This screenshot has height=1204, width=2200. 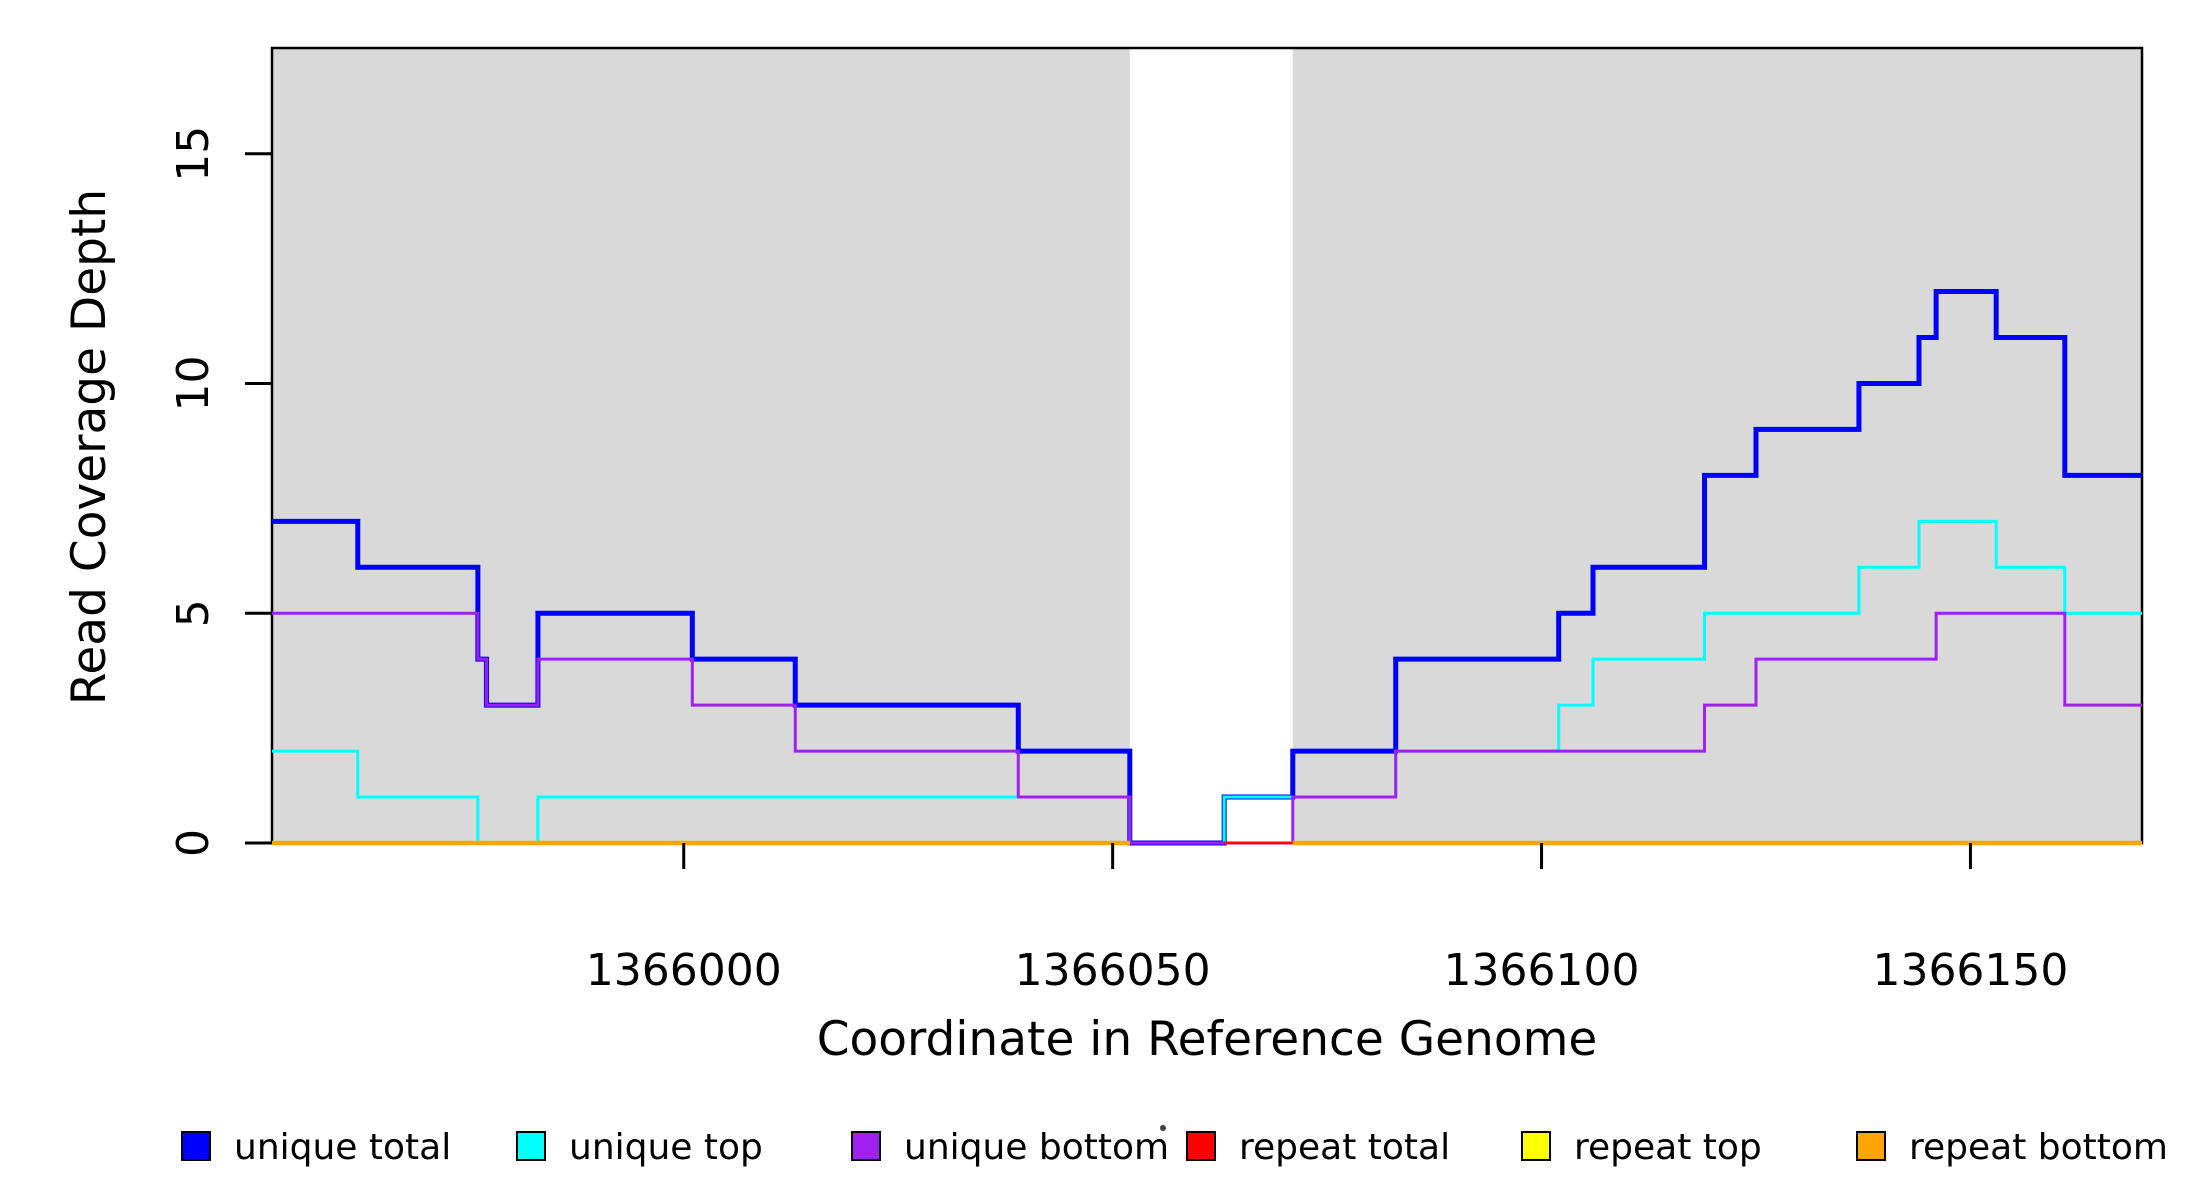 I want to click on legend-item: unique total, so click(x=316, y=1147).